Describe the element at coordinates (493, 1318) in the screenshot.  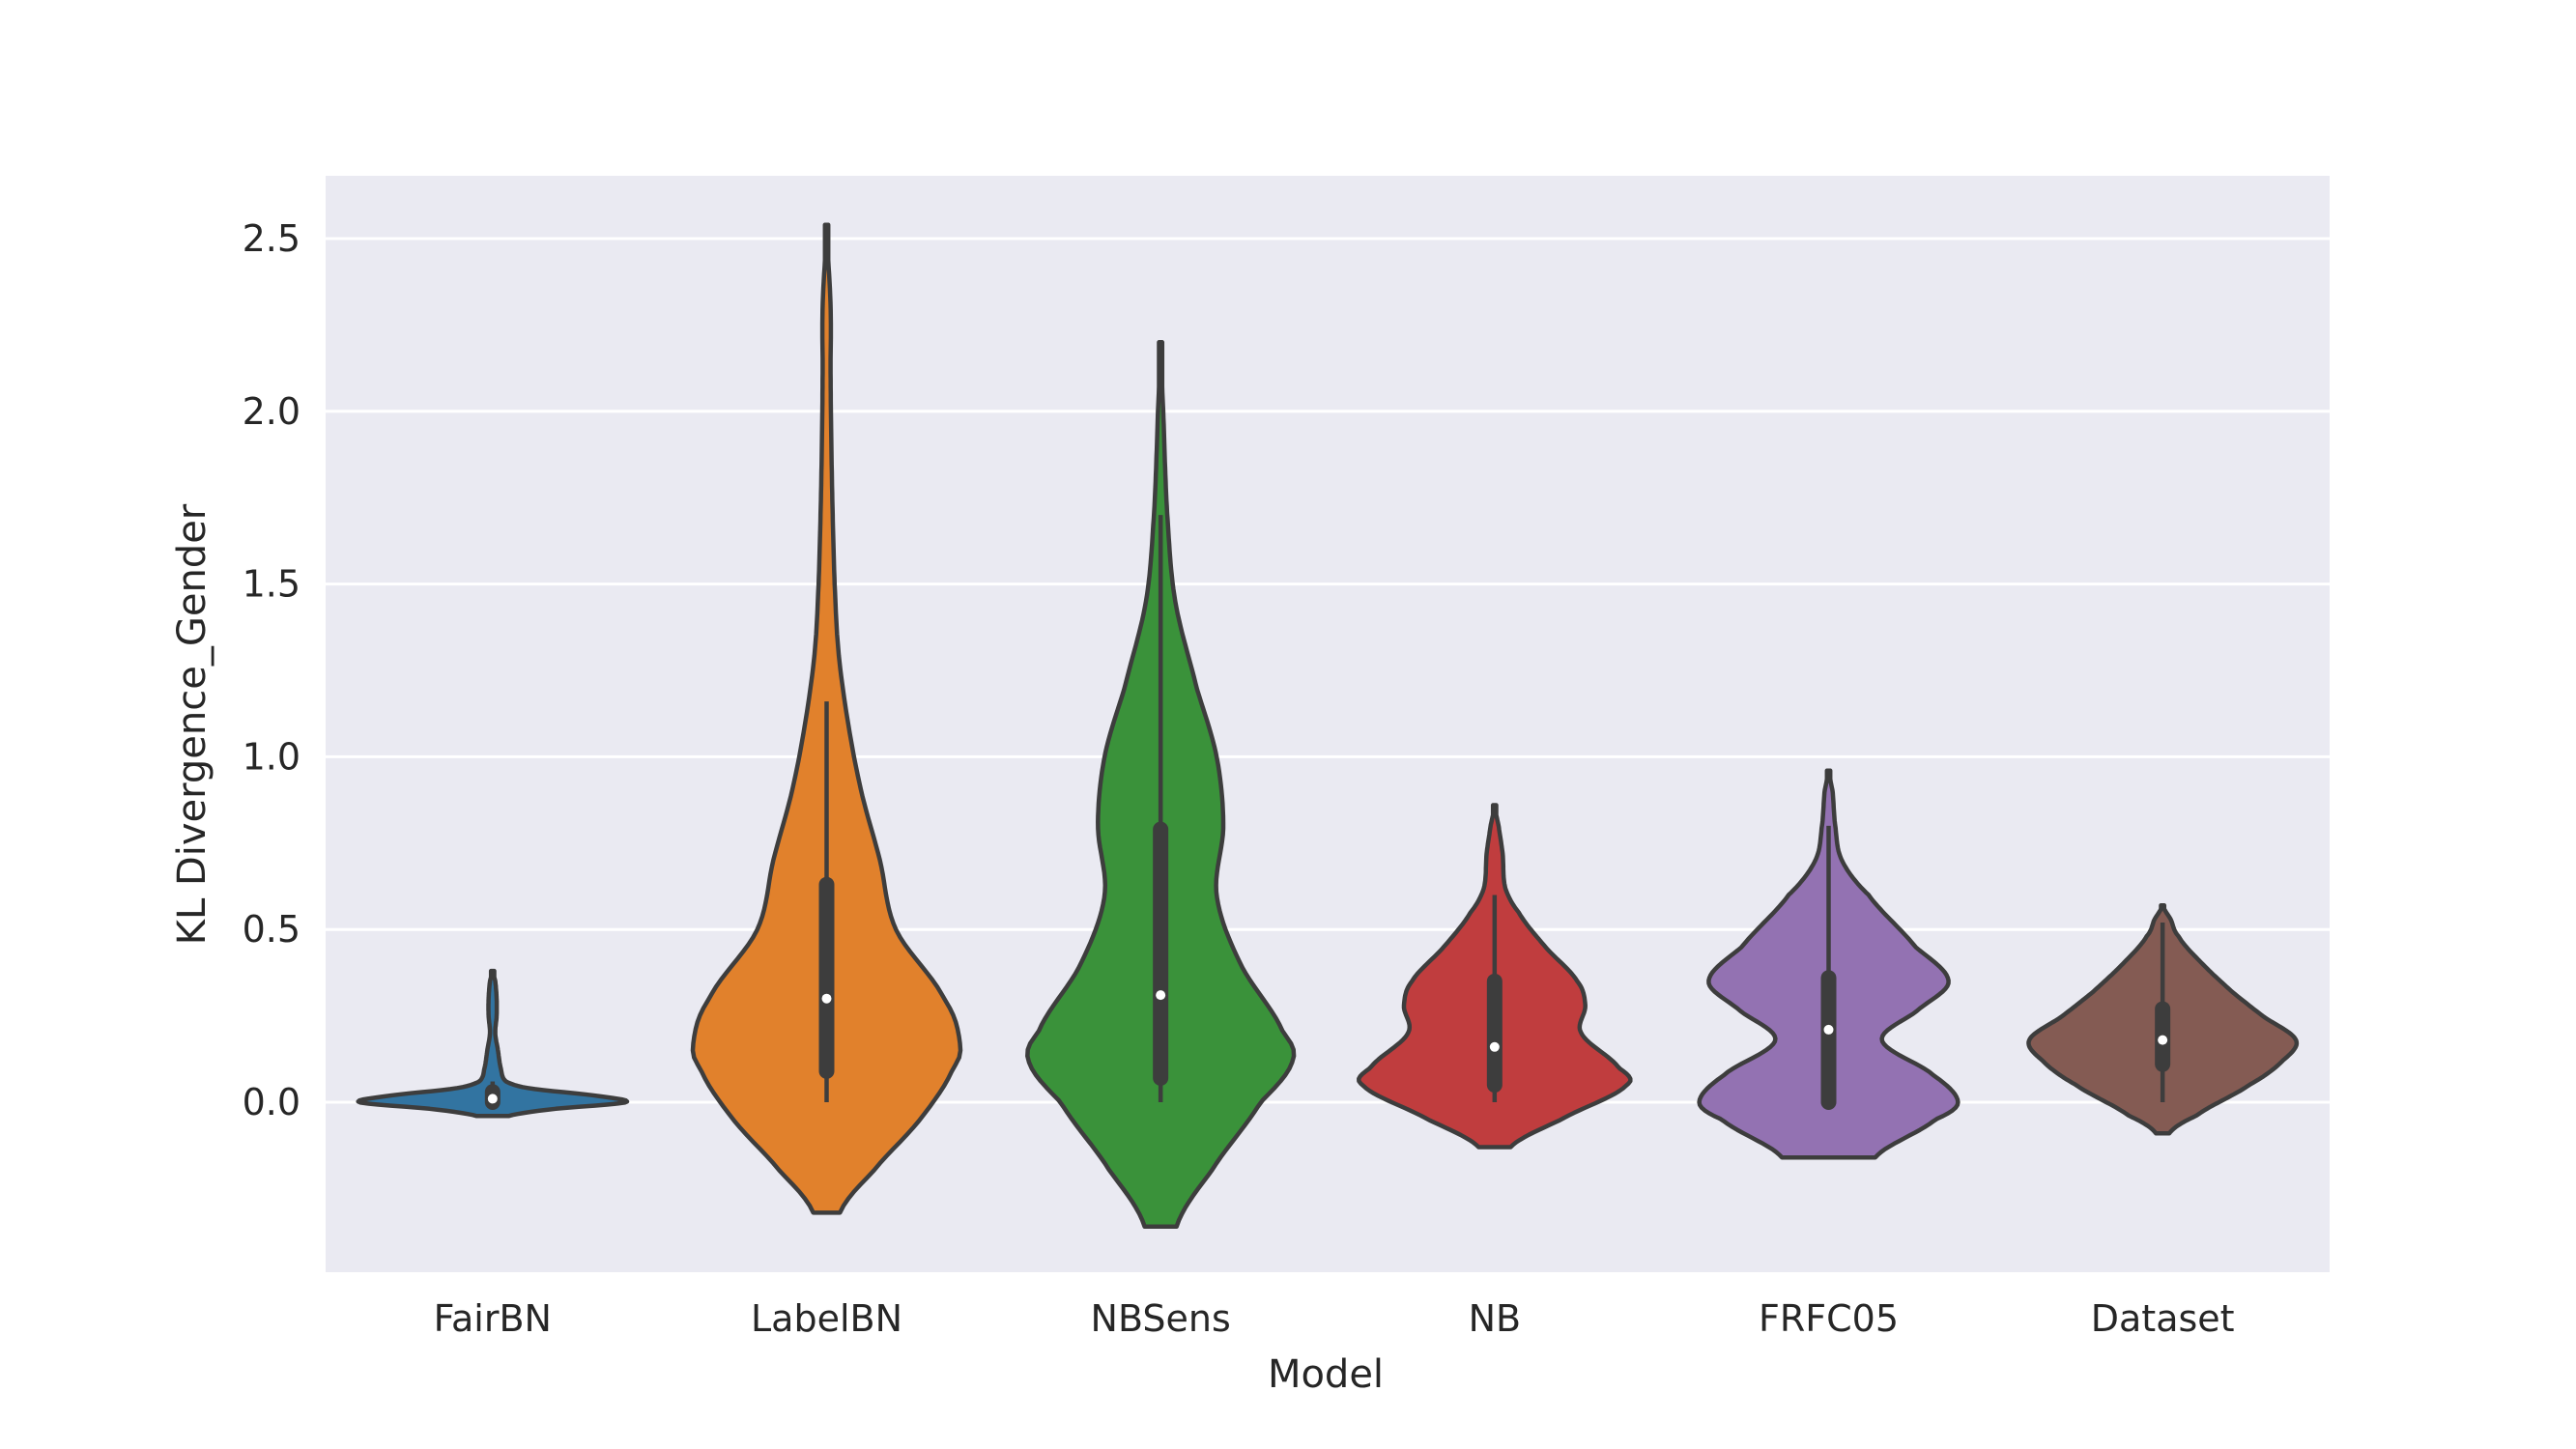
I see `x-tick-label: FairBN` at that location.